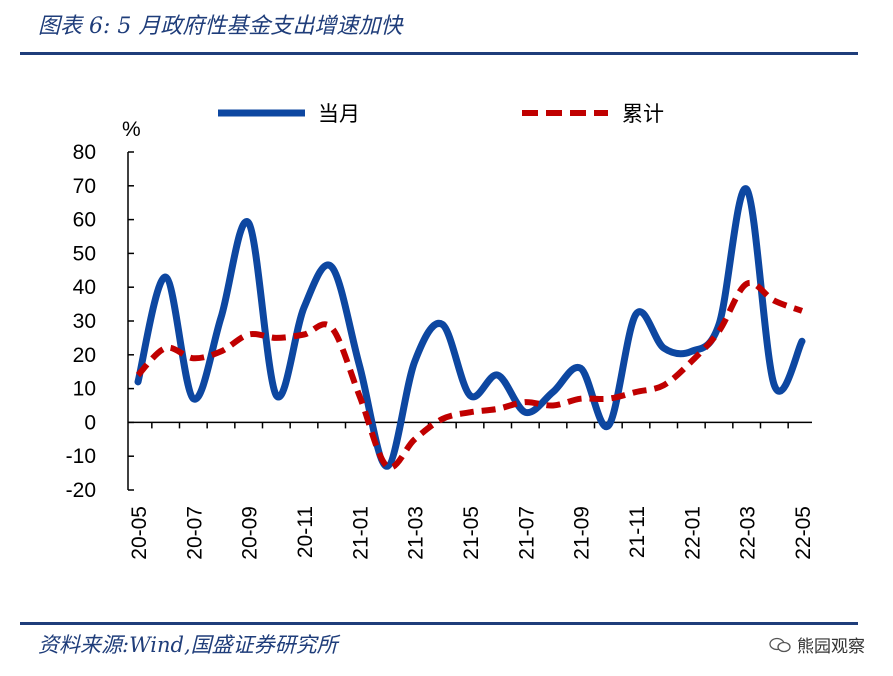 This screenshot has width=893, height=676. What do you see at coordinates (780, 644) in the screenshot?
I see `wechat-icon` at bounding box center [780, 644].